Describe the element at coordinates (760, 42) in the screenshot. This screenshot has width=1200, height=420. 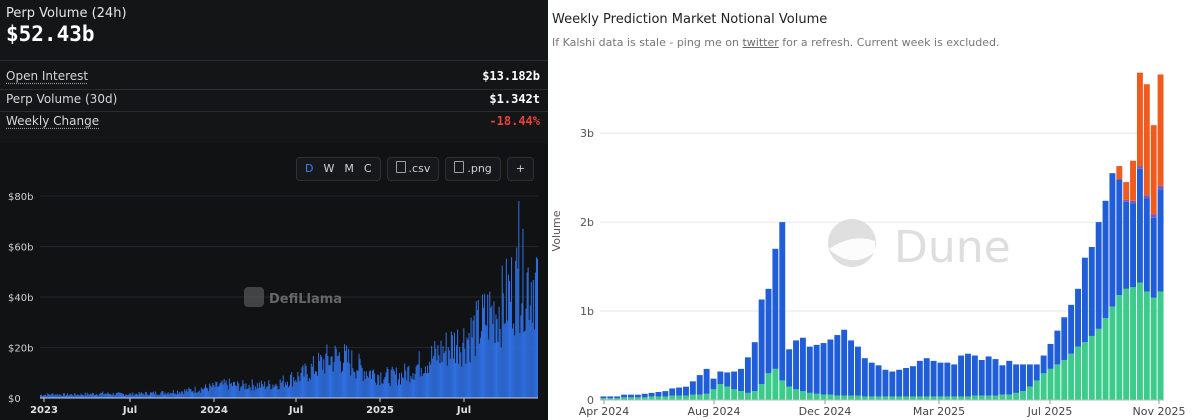
I see `twitter-link: twitter` at that location.